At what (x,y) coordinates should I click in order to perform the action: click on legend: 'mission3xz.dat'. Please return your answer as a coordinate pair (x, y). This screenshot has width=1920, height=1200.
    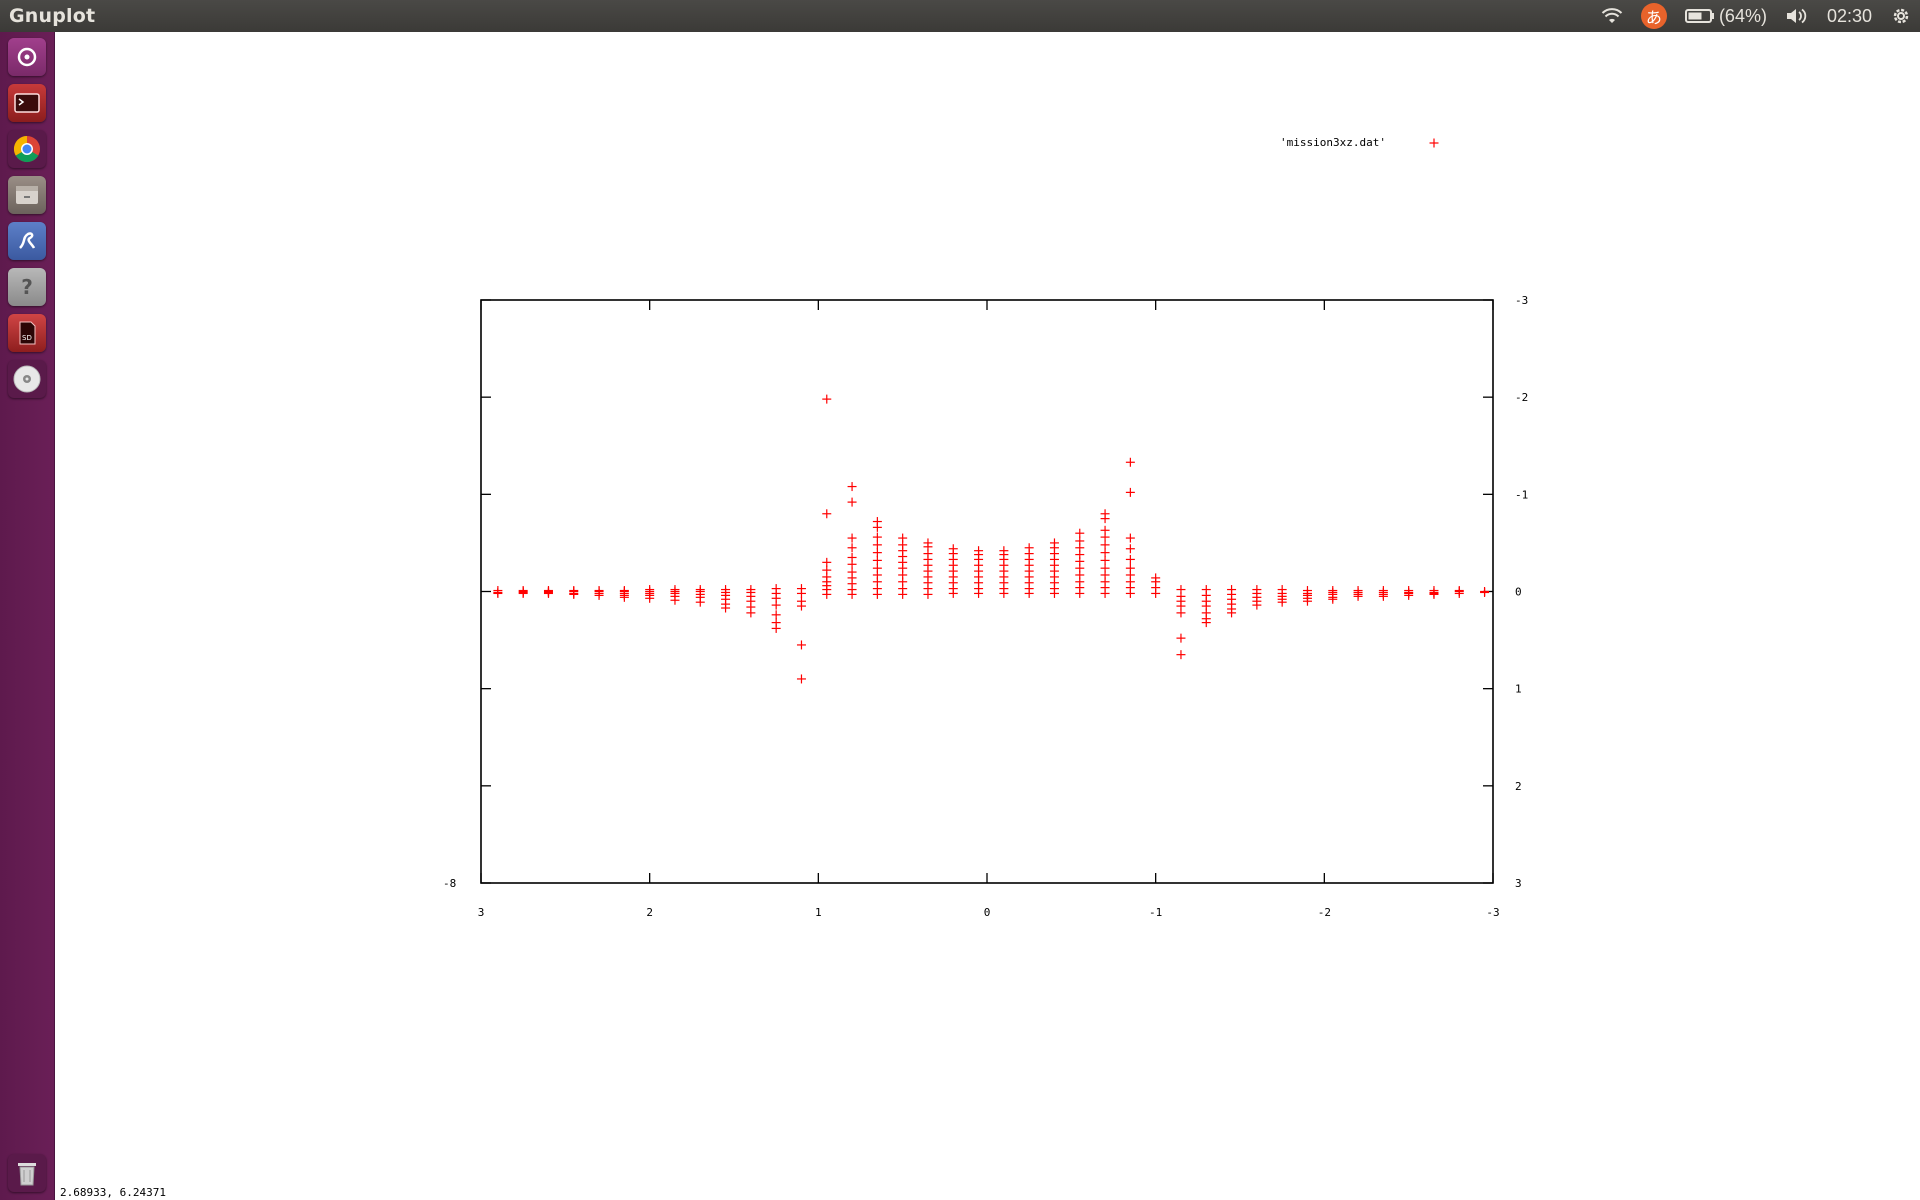
    Looking at the image, I should click on (1359, 142).